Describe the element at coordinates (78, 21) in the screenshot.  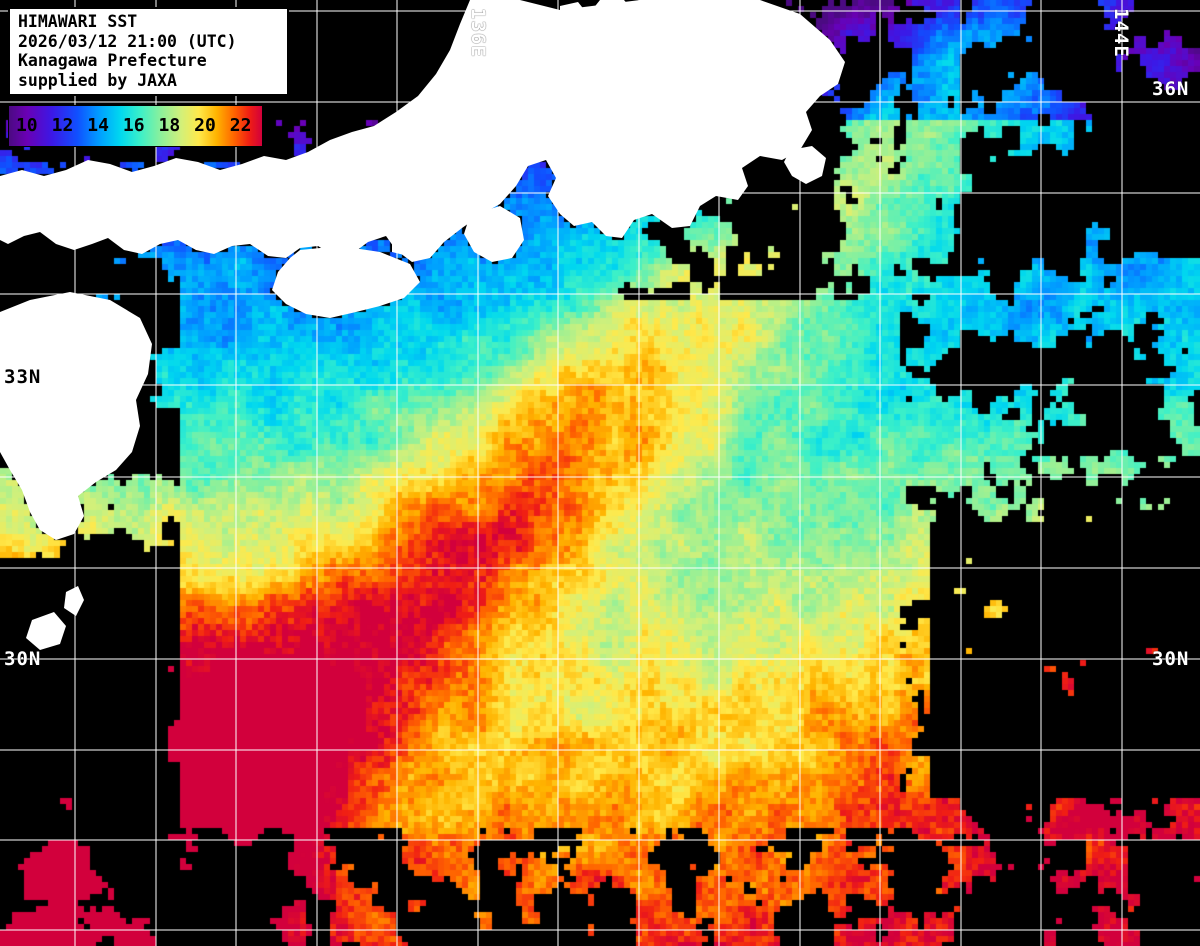
I see `title-line-product: HIMAWARI SST` at that location.